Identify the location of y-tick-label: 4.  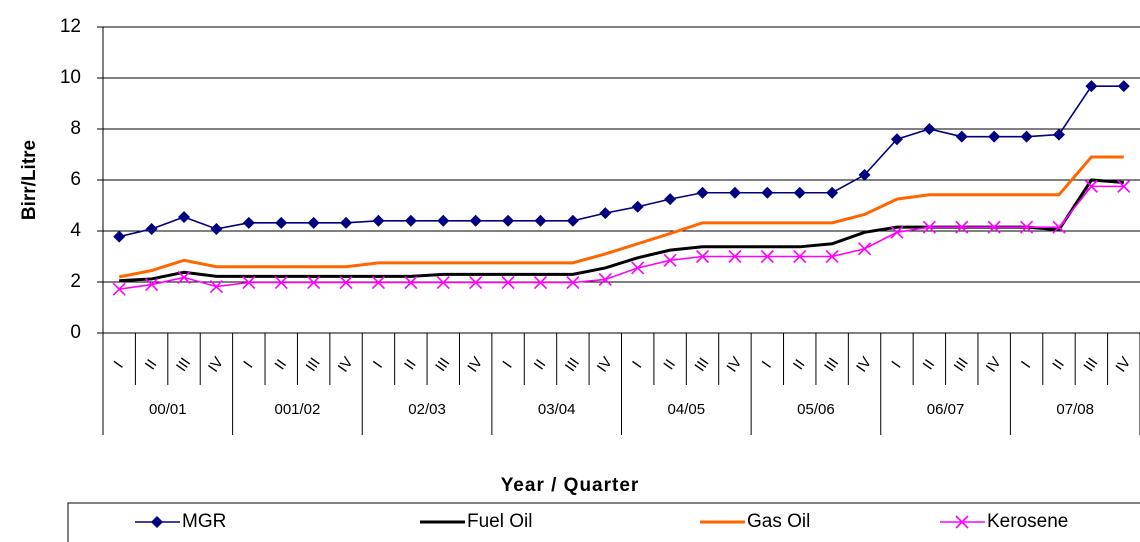
(75, 230).